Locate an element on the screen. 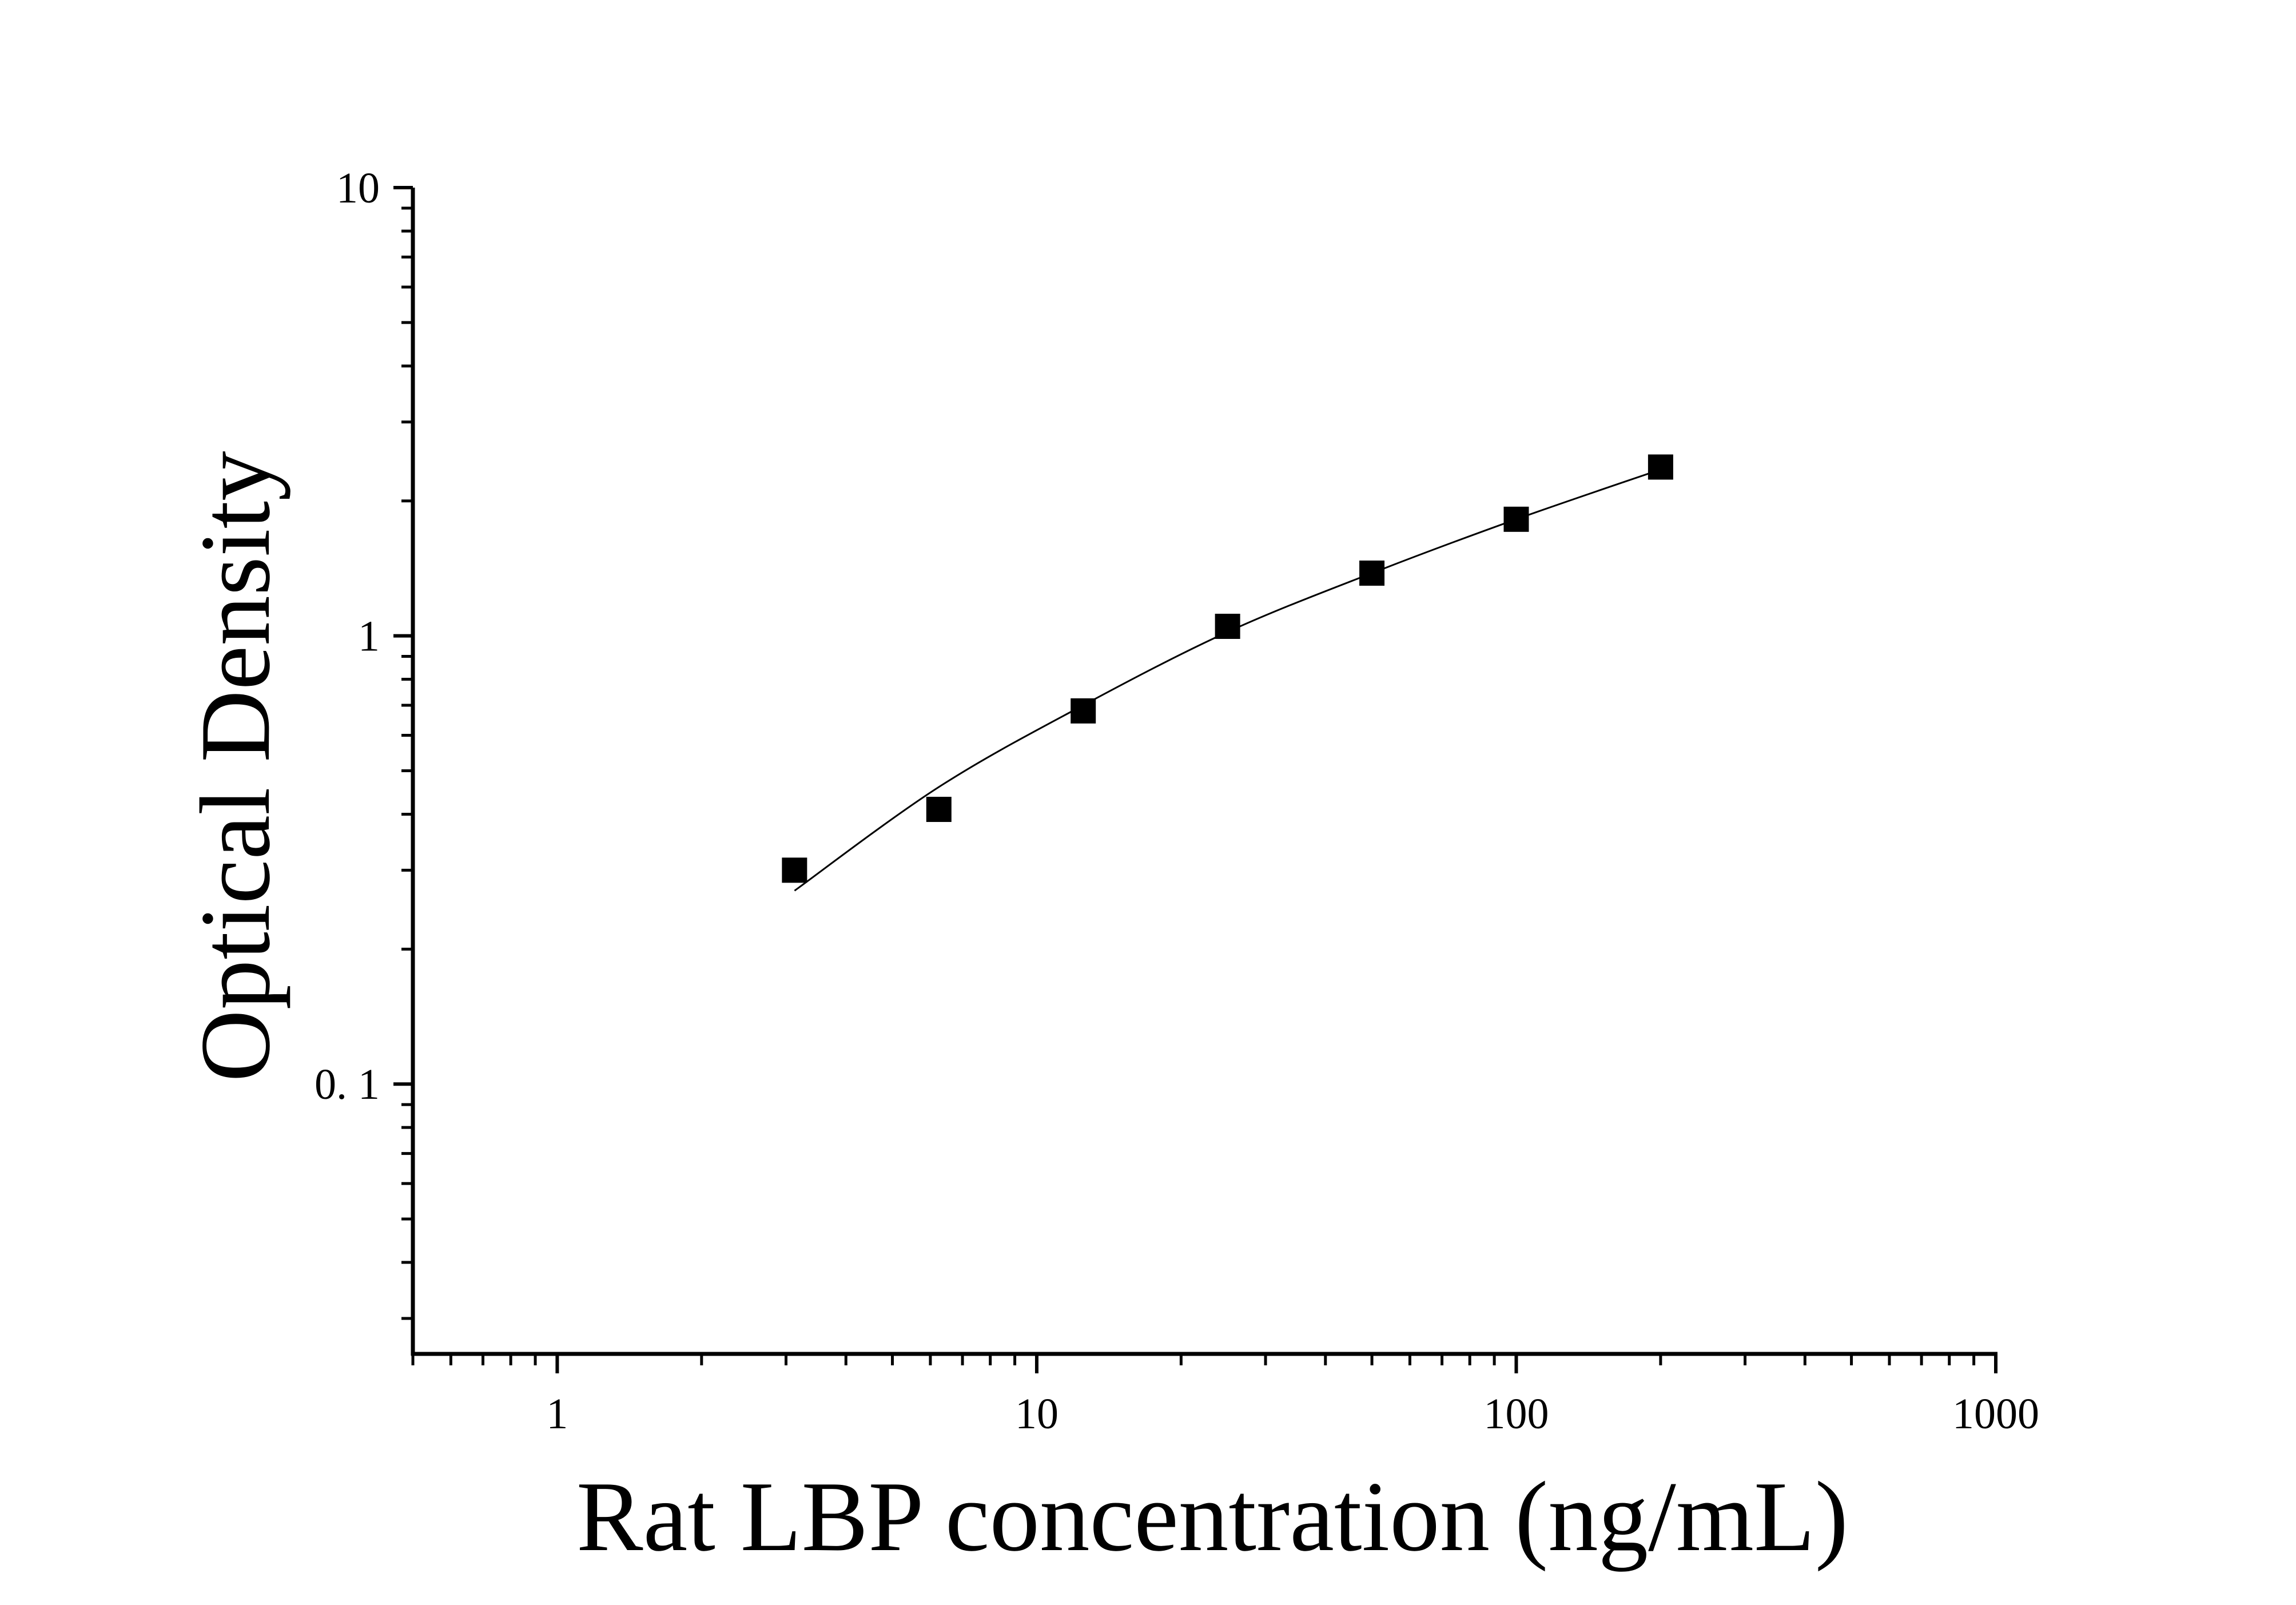  data-points is located at coordinates (1227, 668).